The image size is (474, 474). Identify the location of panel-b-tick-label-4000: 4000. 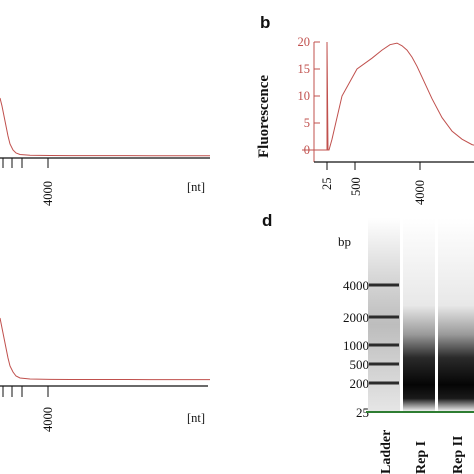
(420, 192).